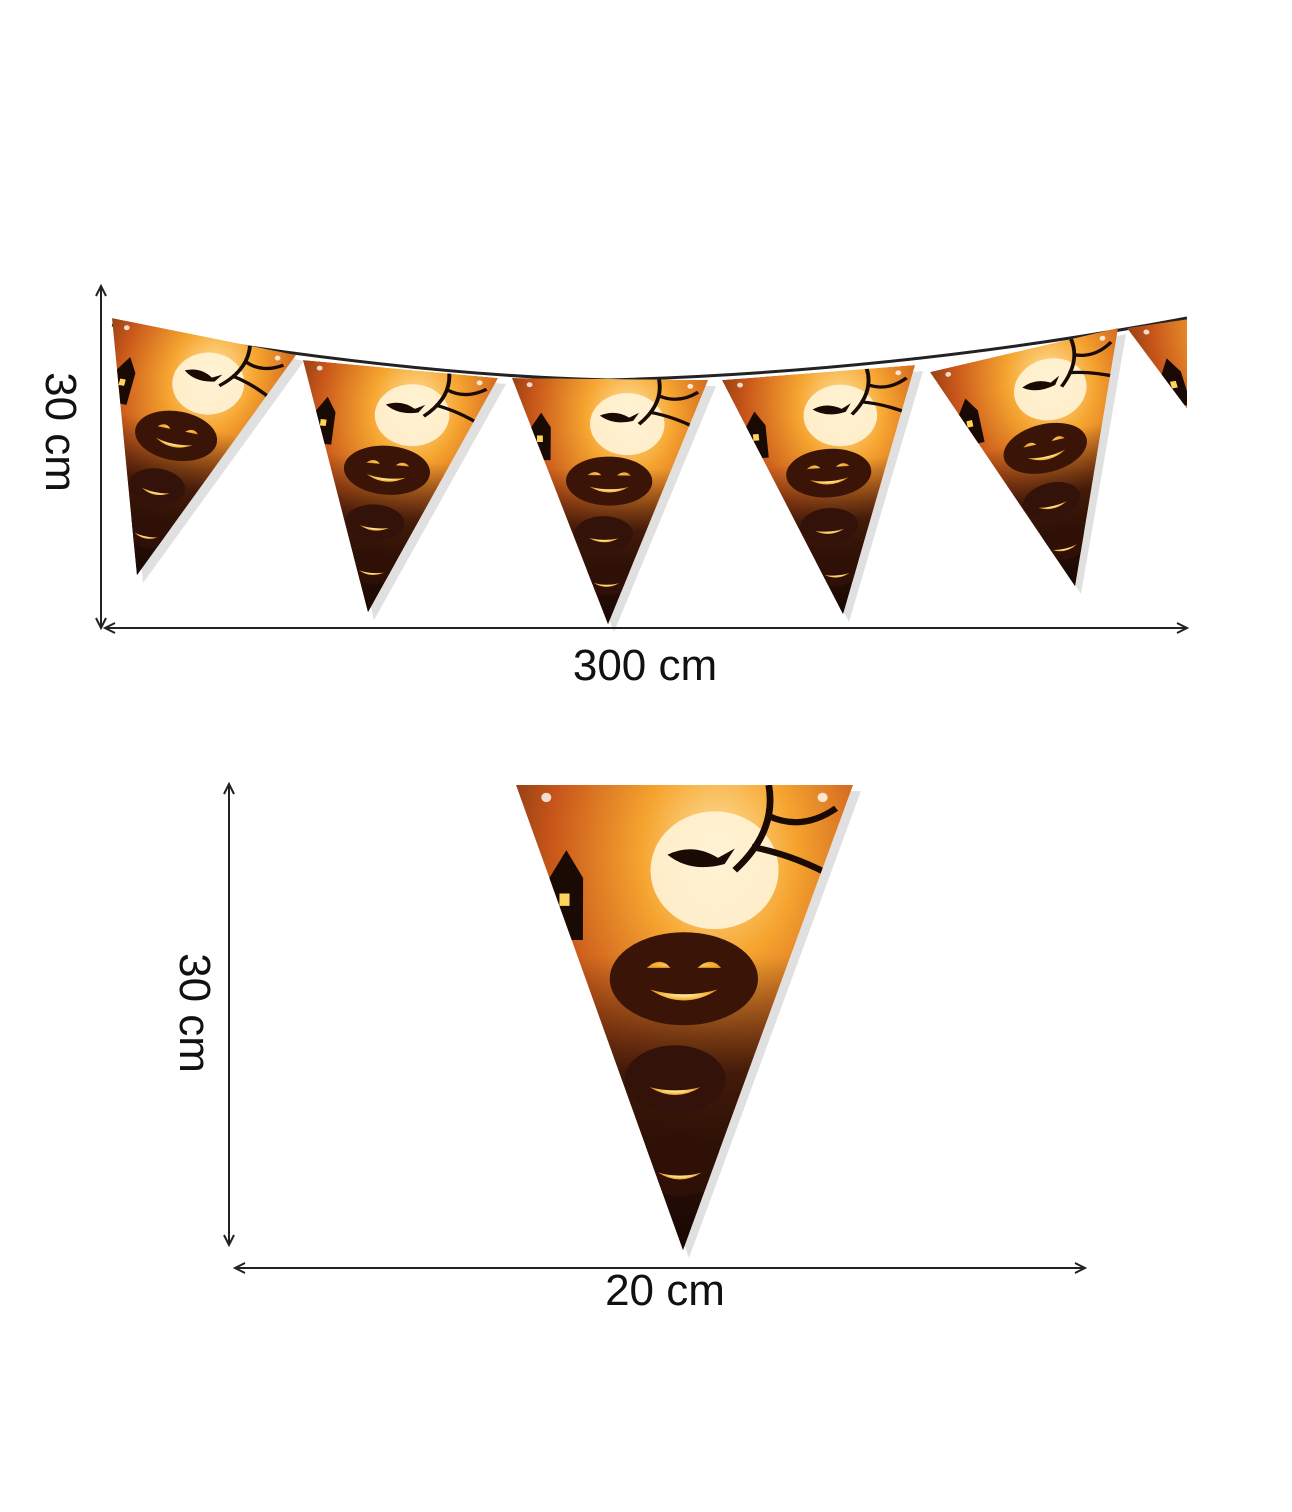 This screenshot has height=1512, width=1292. What do you see at coordinates (194, 1013) in the screenshot?
I see `flag-height-label: 30 cm` at bounding box center [194, 1013].